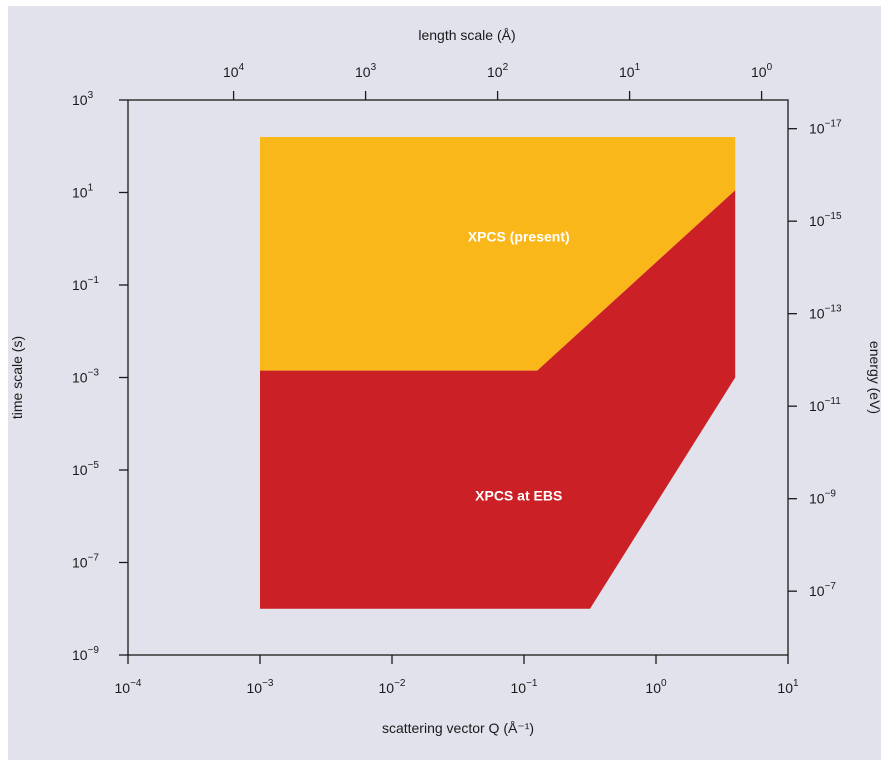  What do you see at coordinates (825, 405) in the screenshot?
I see `right-tick-label: 10⁻¹¹` at bounding box center [825, 405].